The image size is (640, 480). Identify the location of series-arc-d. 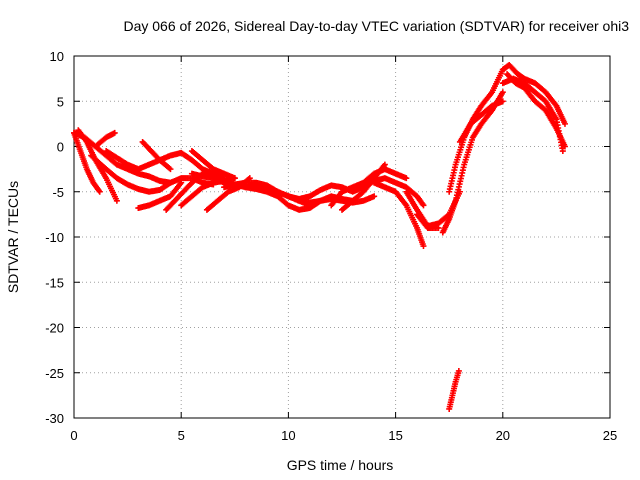
(105, 139).